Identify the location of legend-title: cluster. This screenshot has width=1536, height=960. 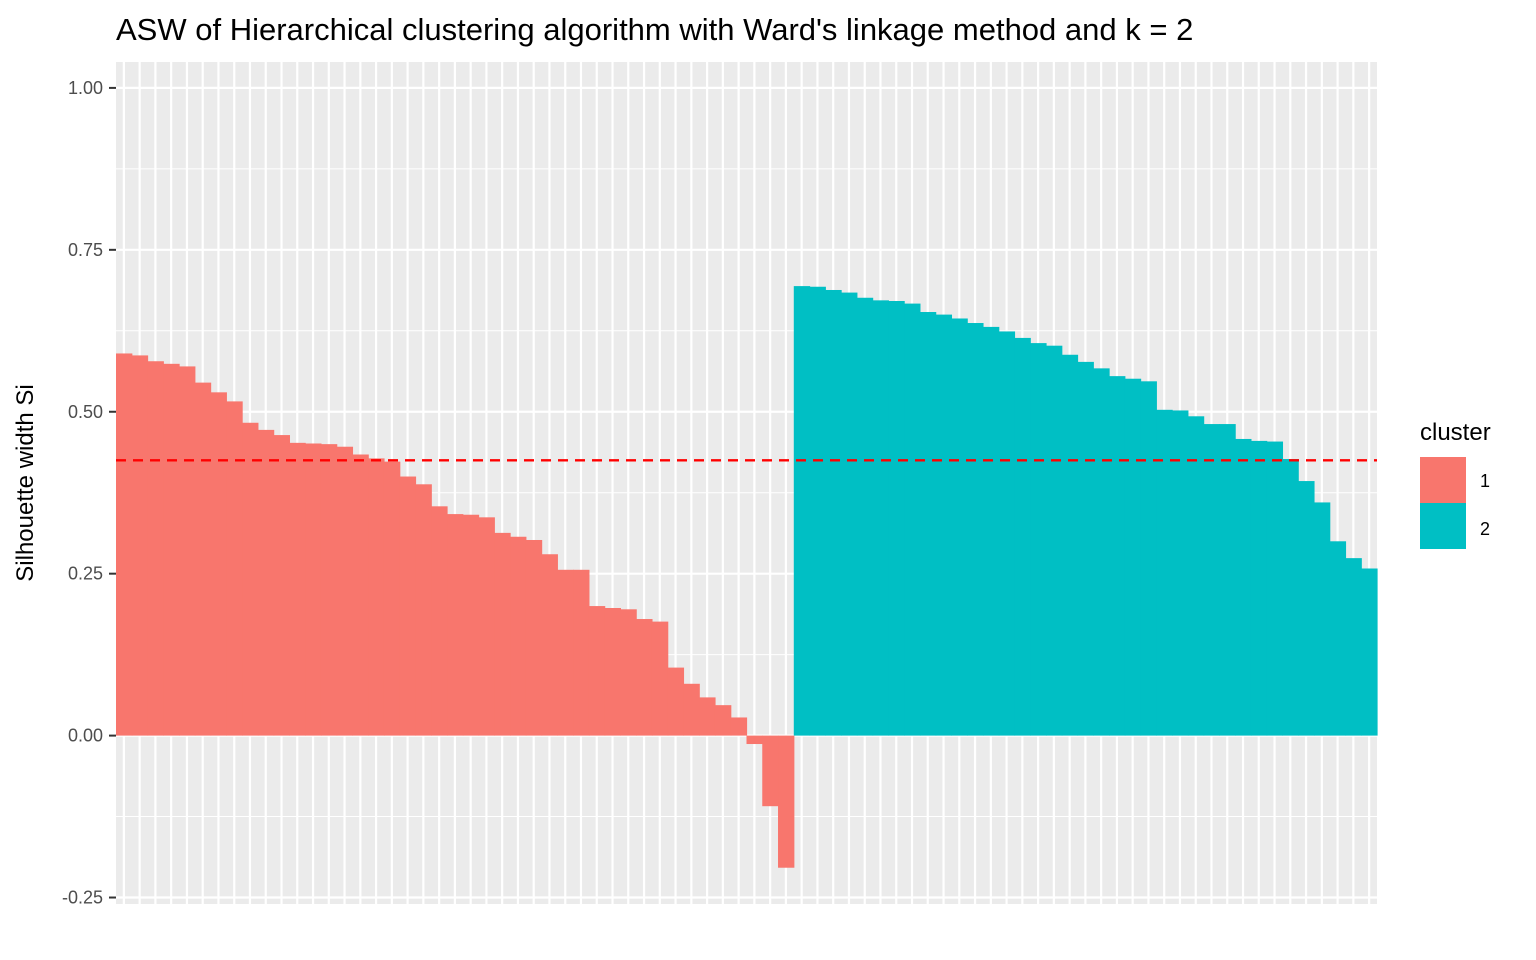
(1455, 432).